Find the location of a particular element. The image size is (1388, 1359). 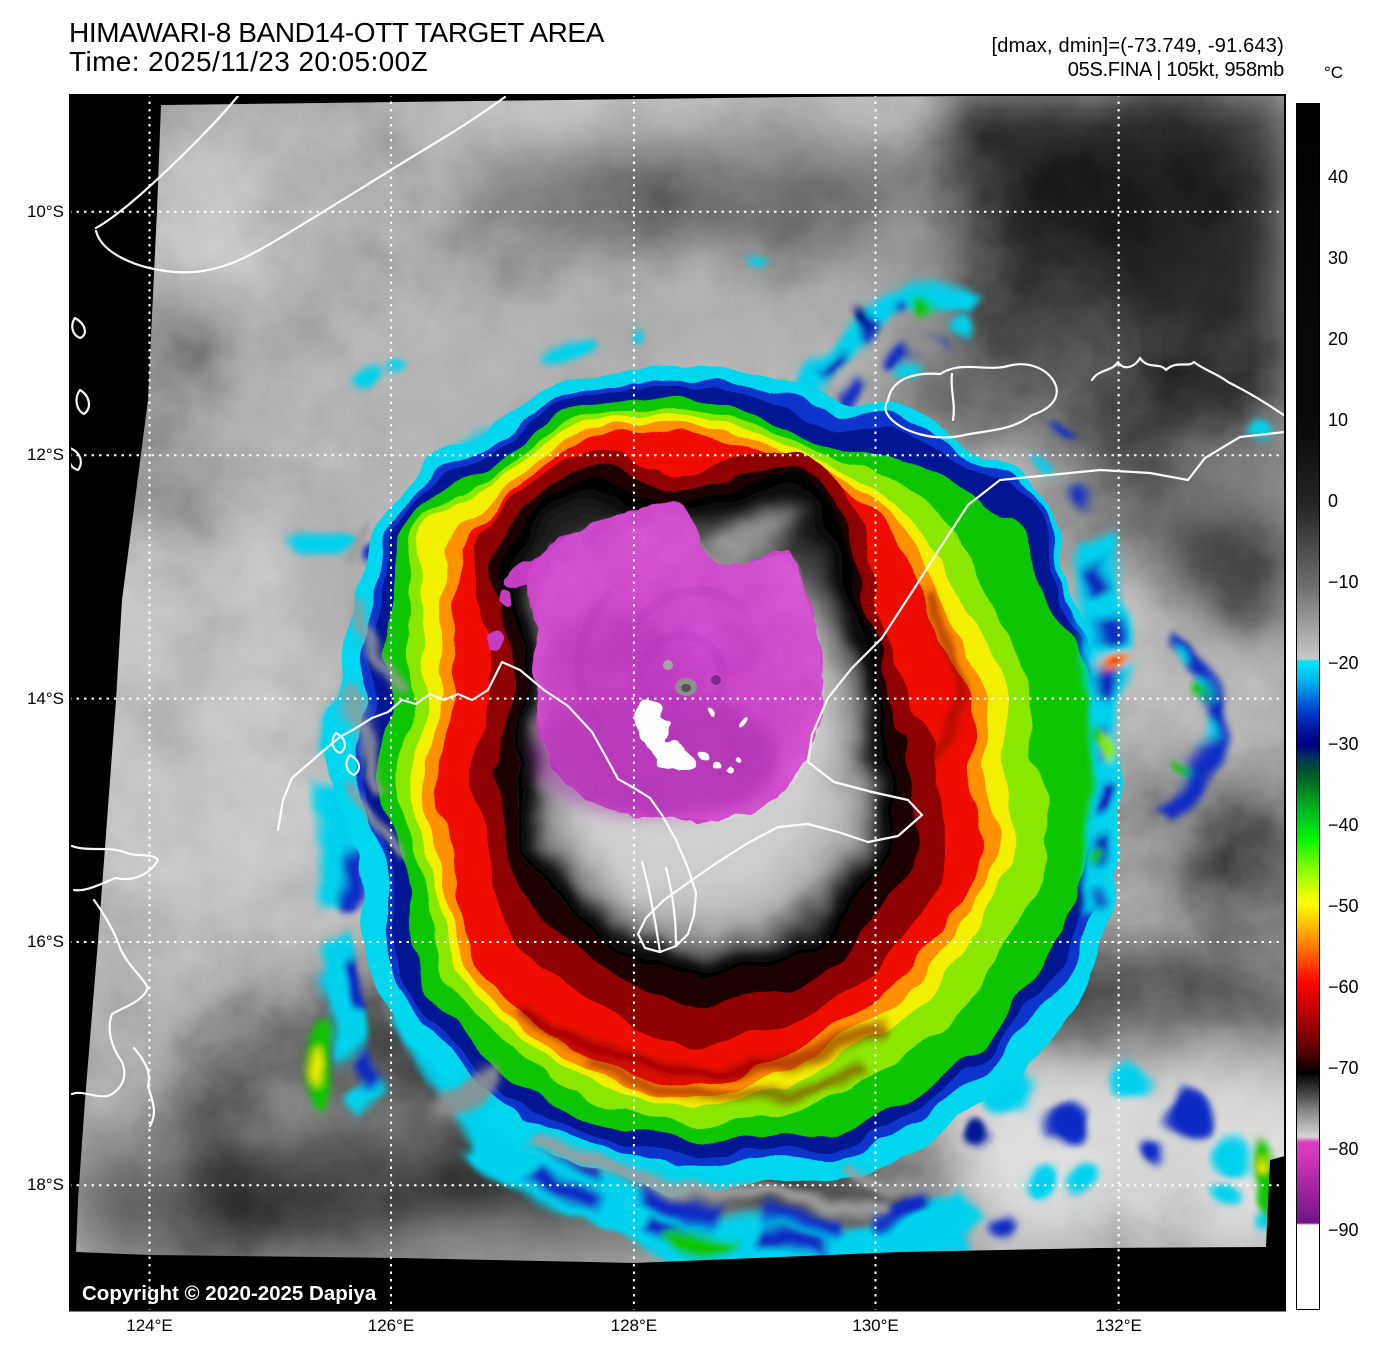

svg-text: Copyright © 2020-2025 Dapiya is located at coordinates (229, 1293).